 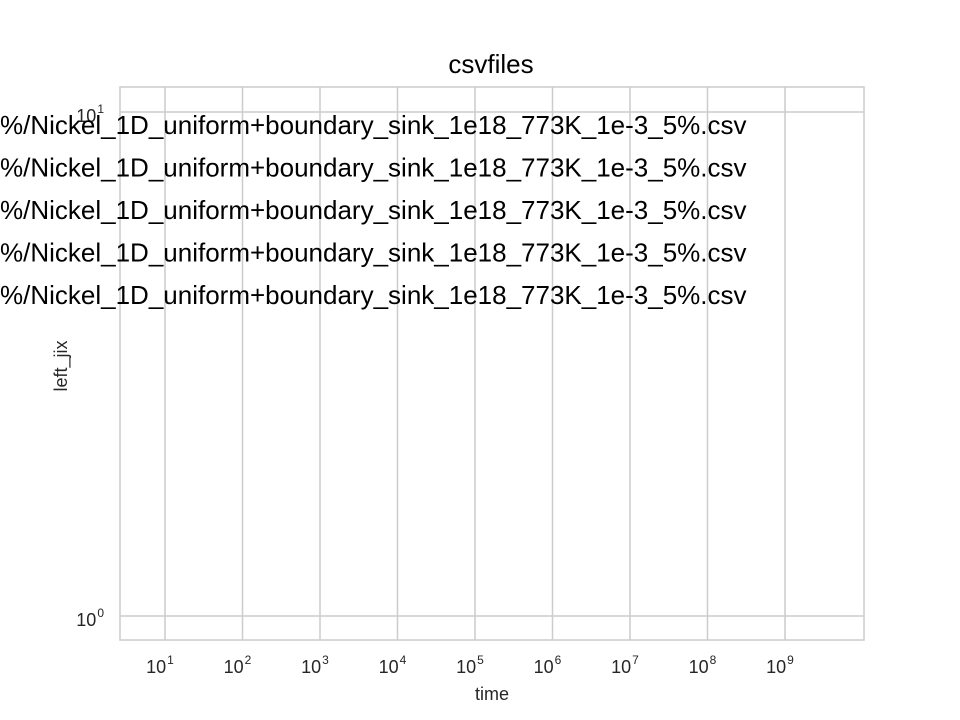 I want to click on x-tick-label: 10⁴, so click(x=393, y=665).